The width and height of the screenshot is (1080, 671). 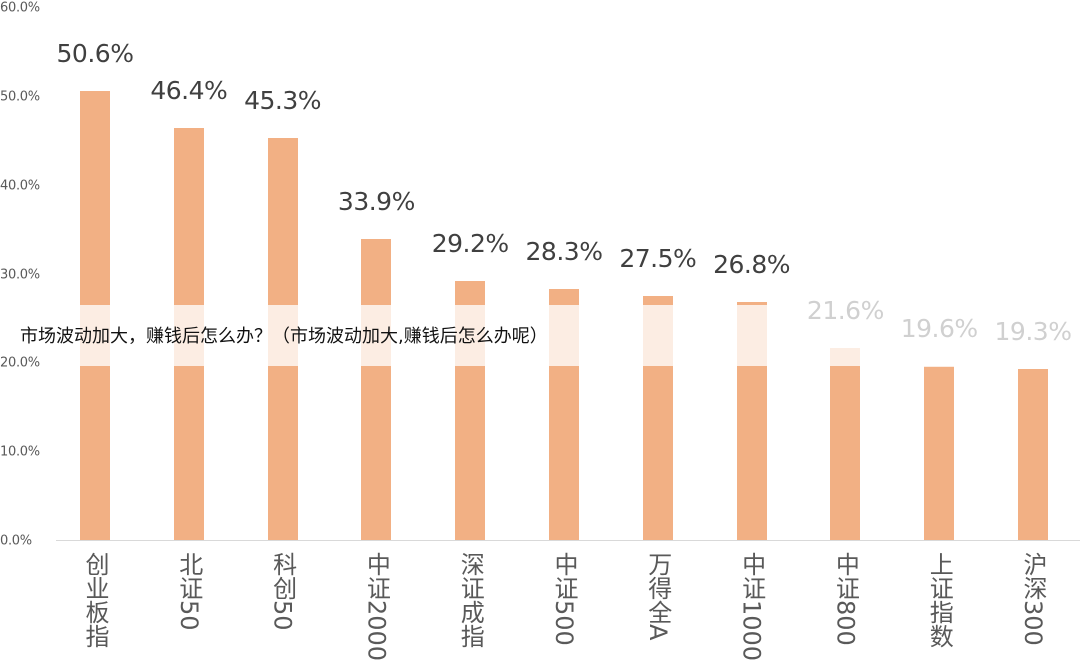 I want to click on y-tick-label: 20.0%, so click(x=20, y=363).